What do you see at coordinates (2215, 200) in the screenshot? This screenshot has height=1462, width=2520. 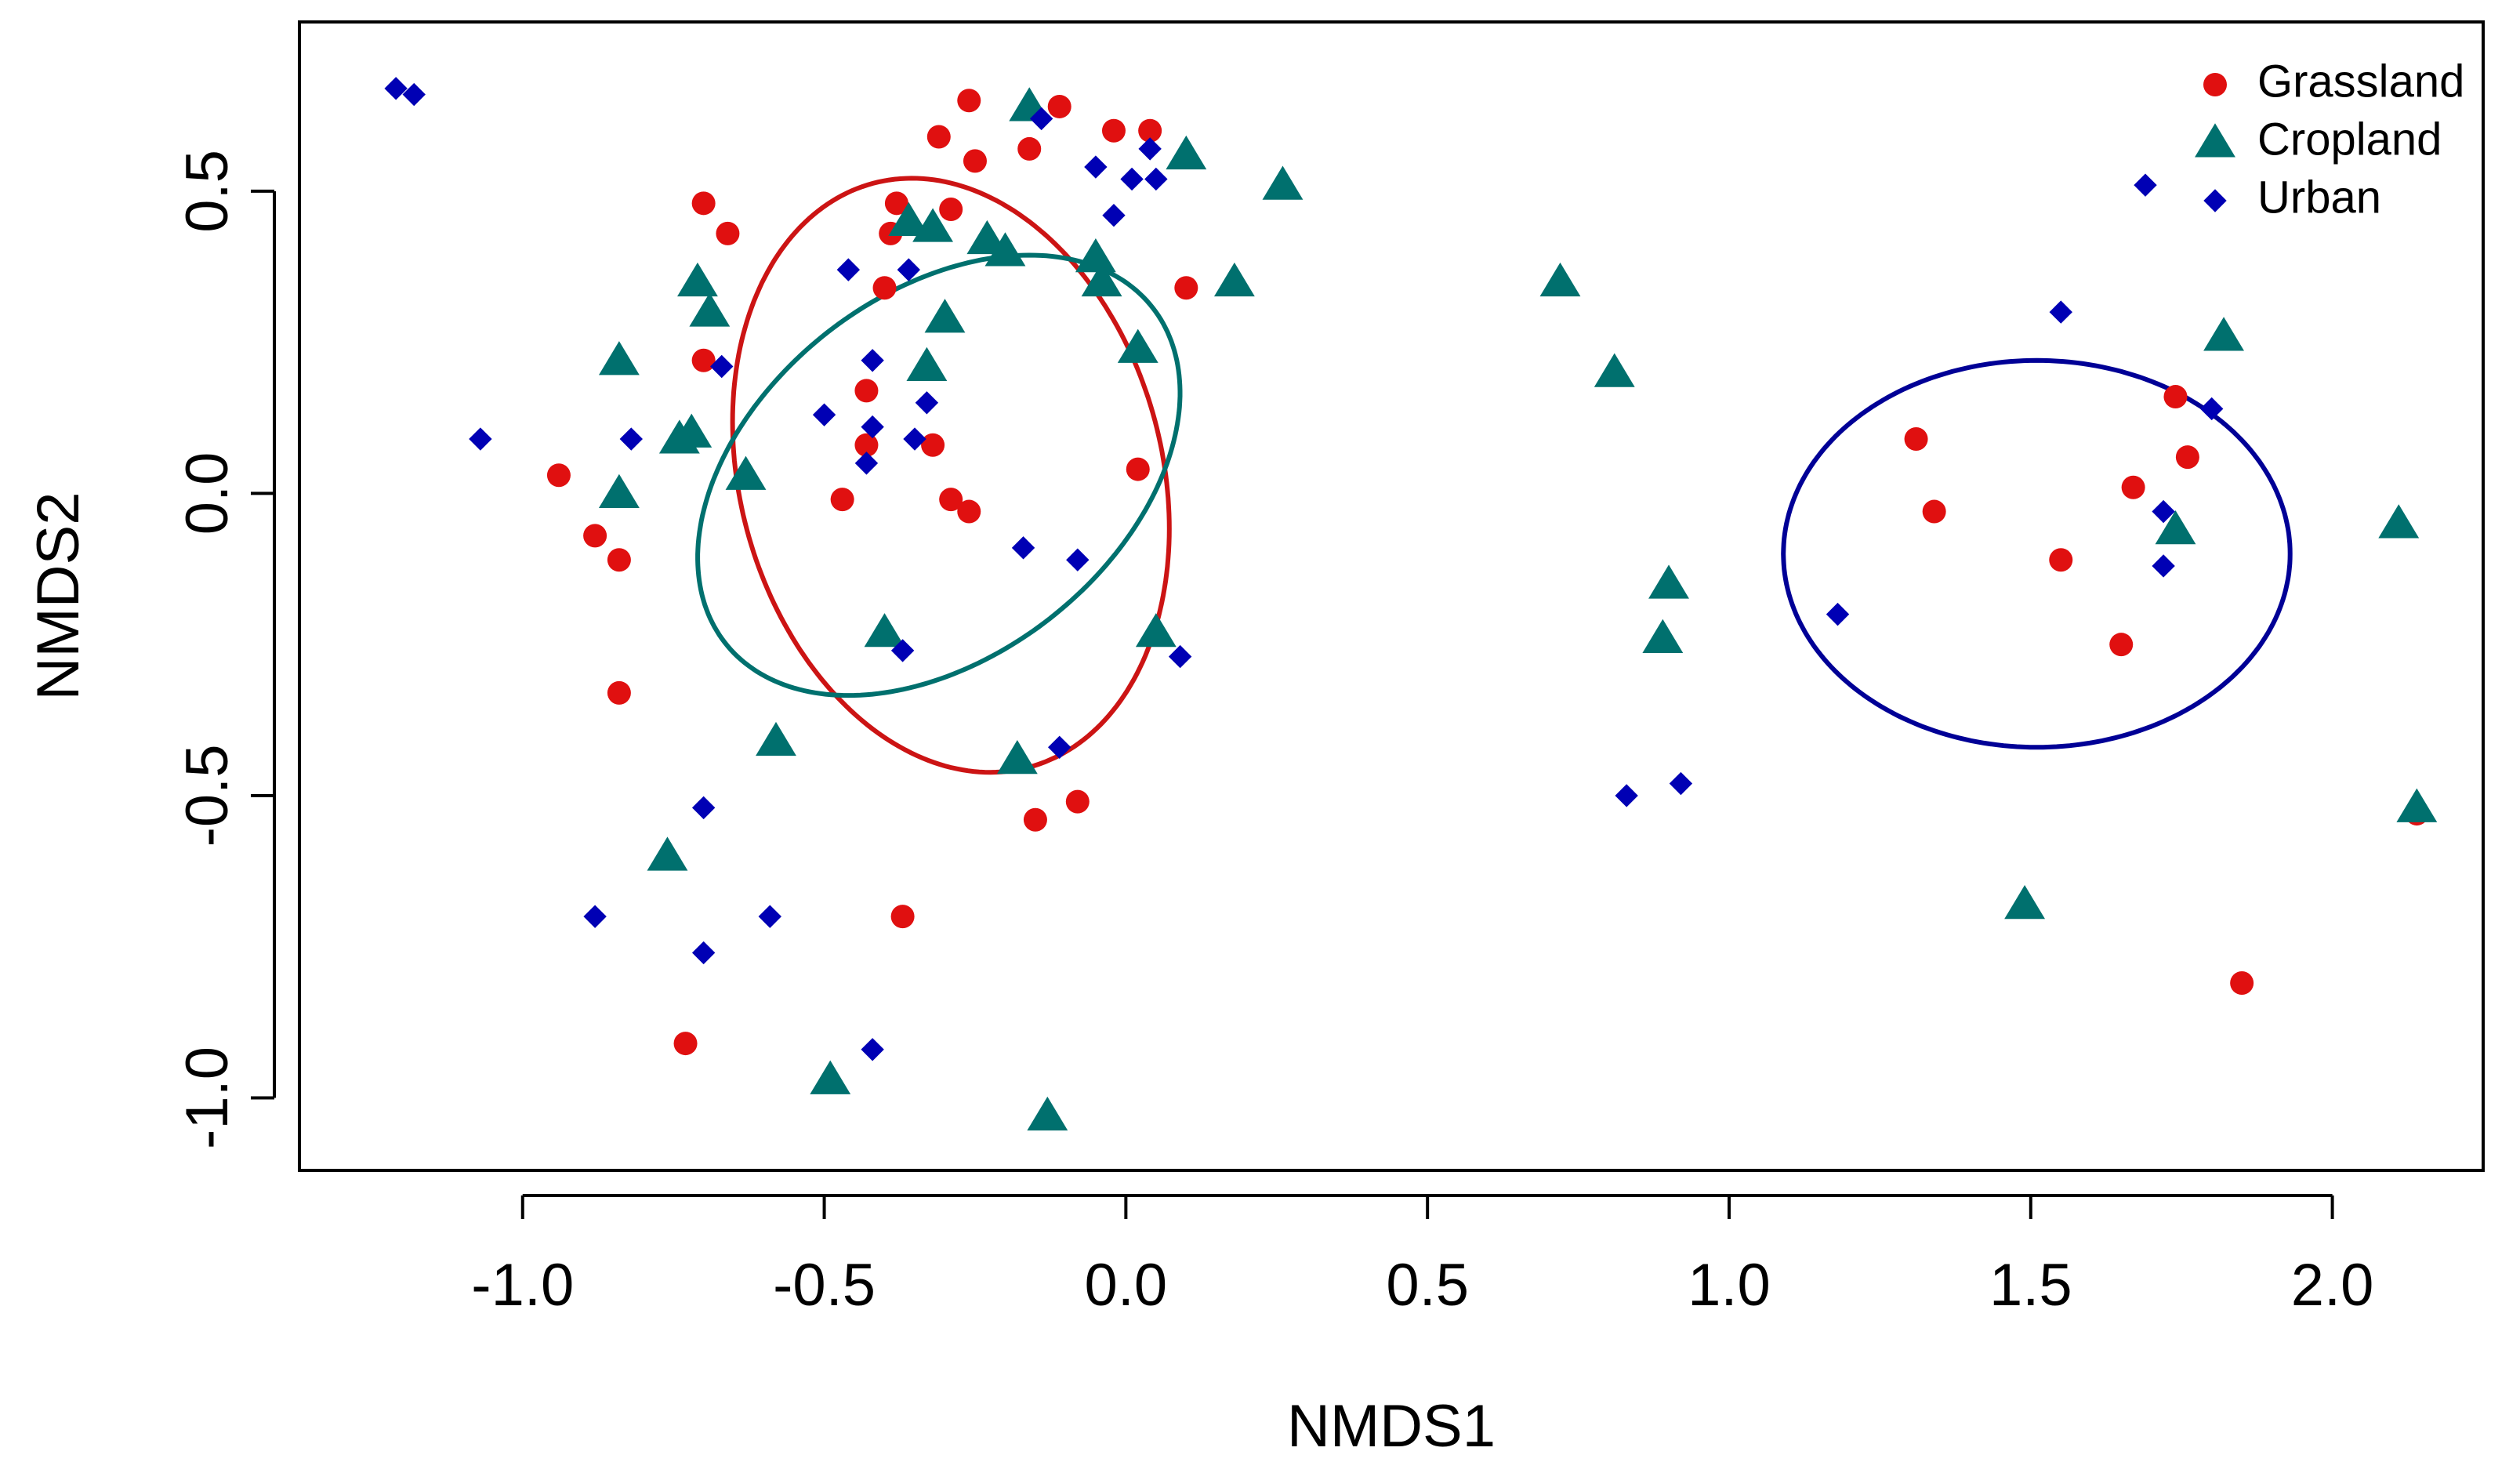 I see `legend-marker-urban` at bounding box center [2215, 200].